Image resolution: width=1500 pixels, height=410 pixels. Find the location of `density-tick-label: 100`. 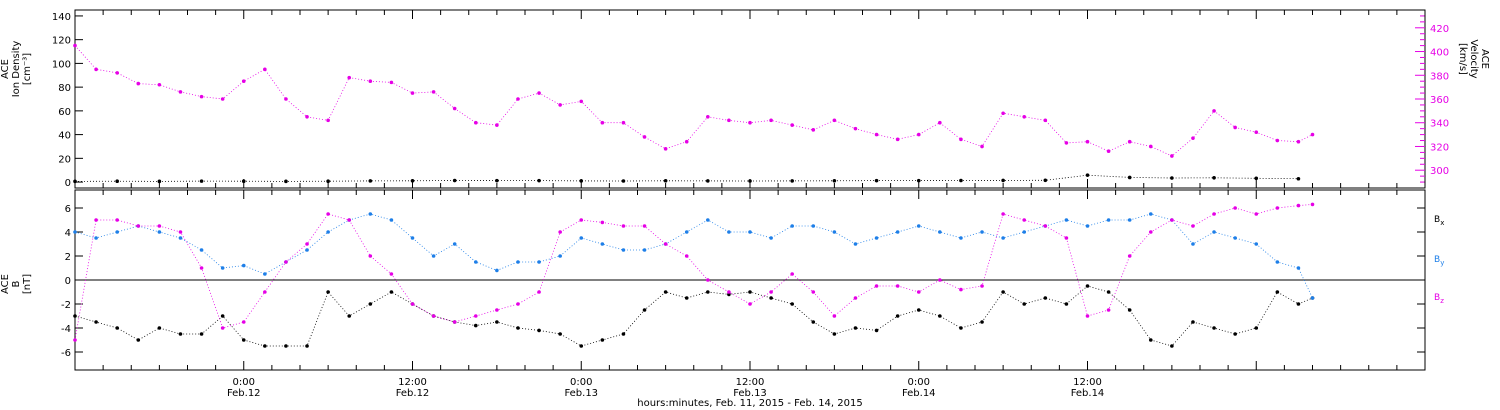

density-tick-label: 100 is located at coordinates (61, 64).